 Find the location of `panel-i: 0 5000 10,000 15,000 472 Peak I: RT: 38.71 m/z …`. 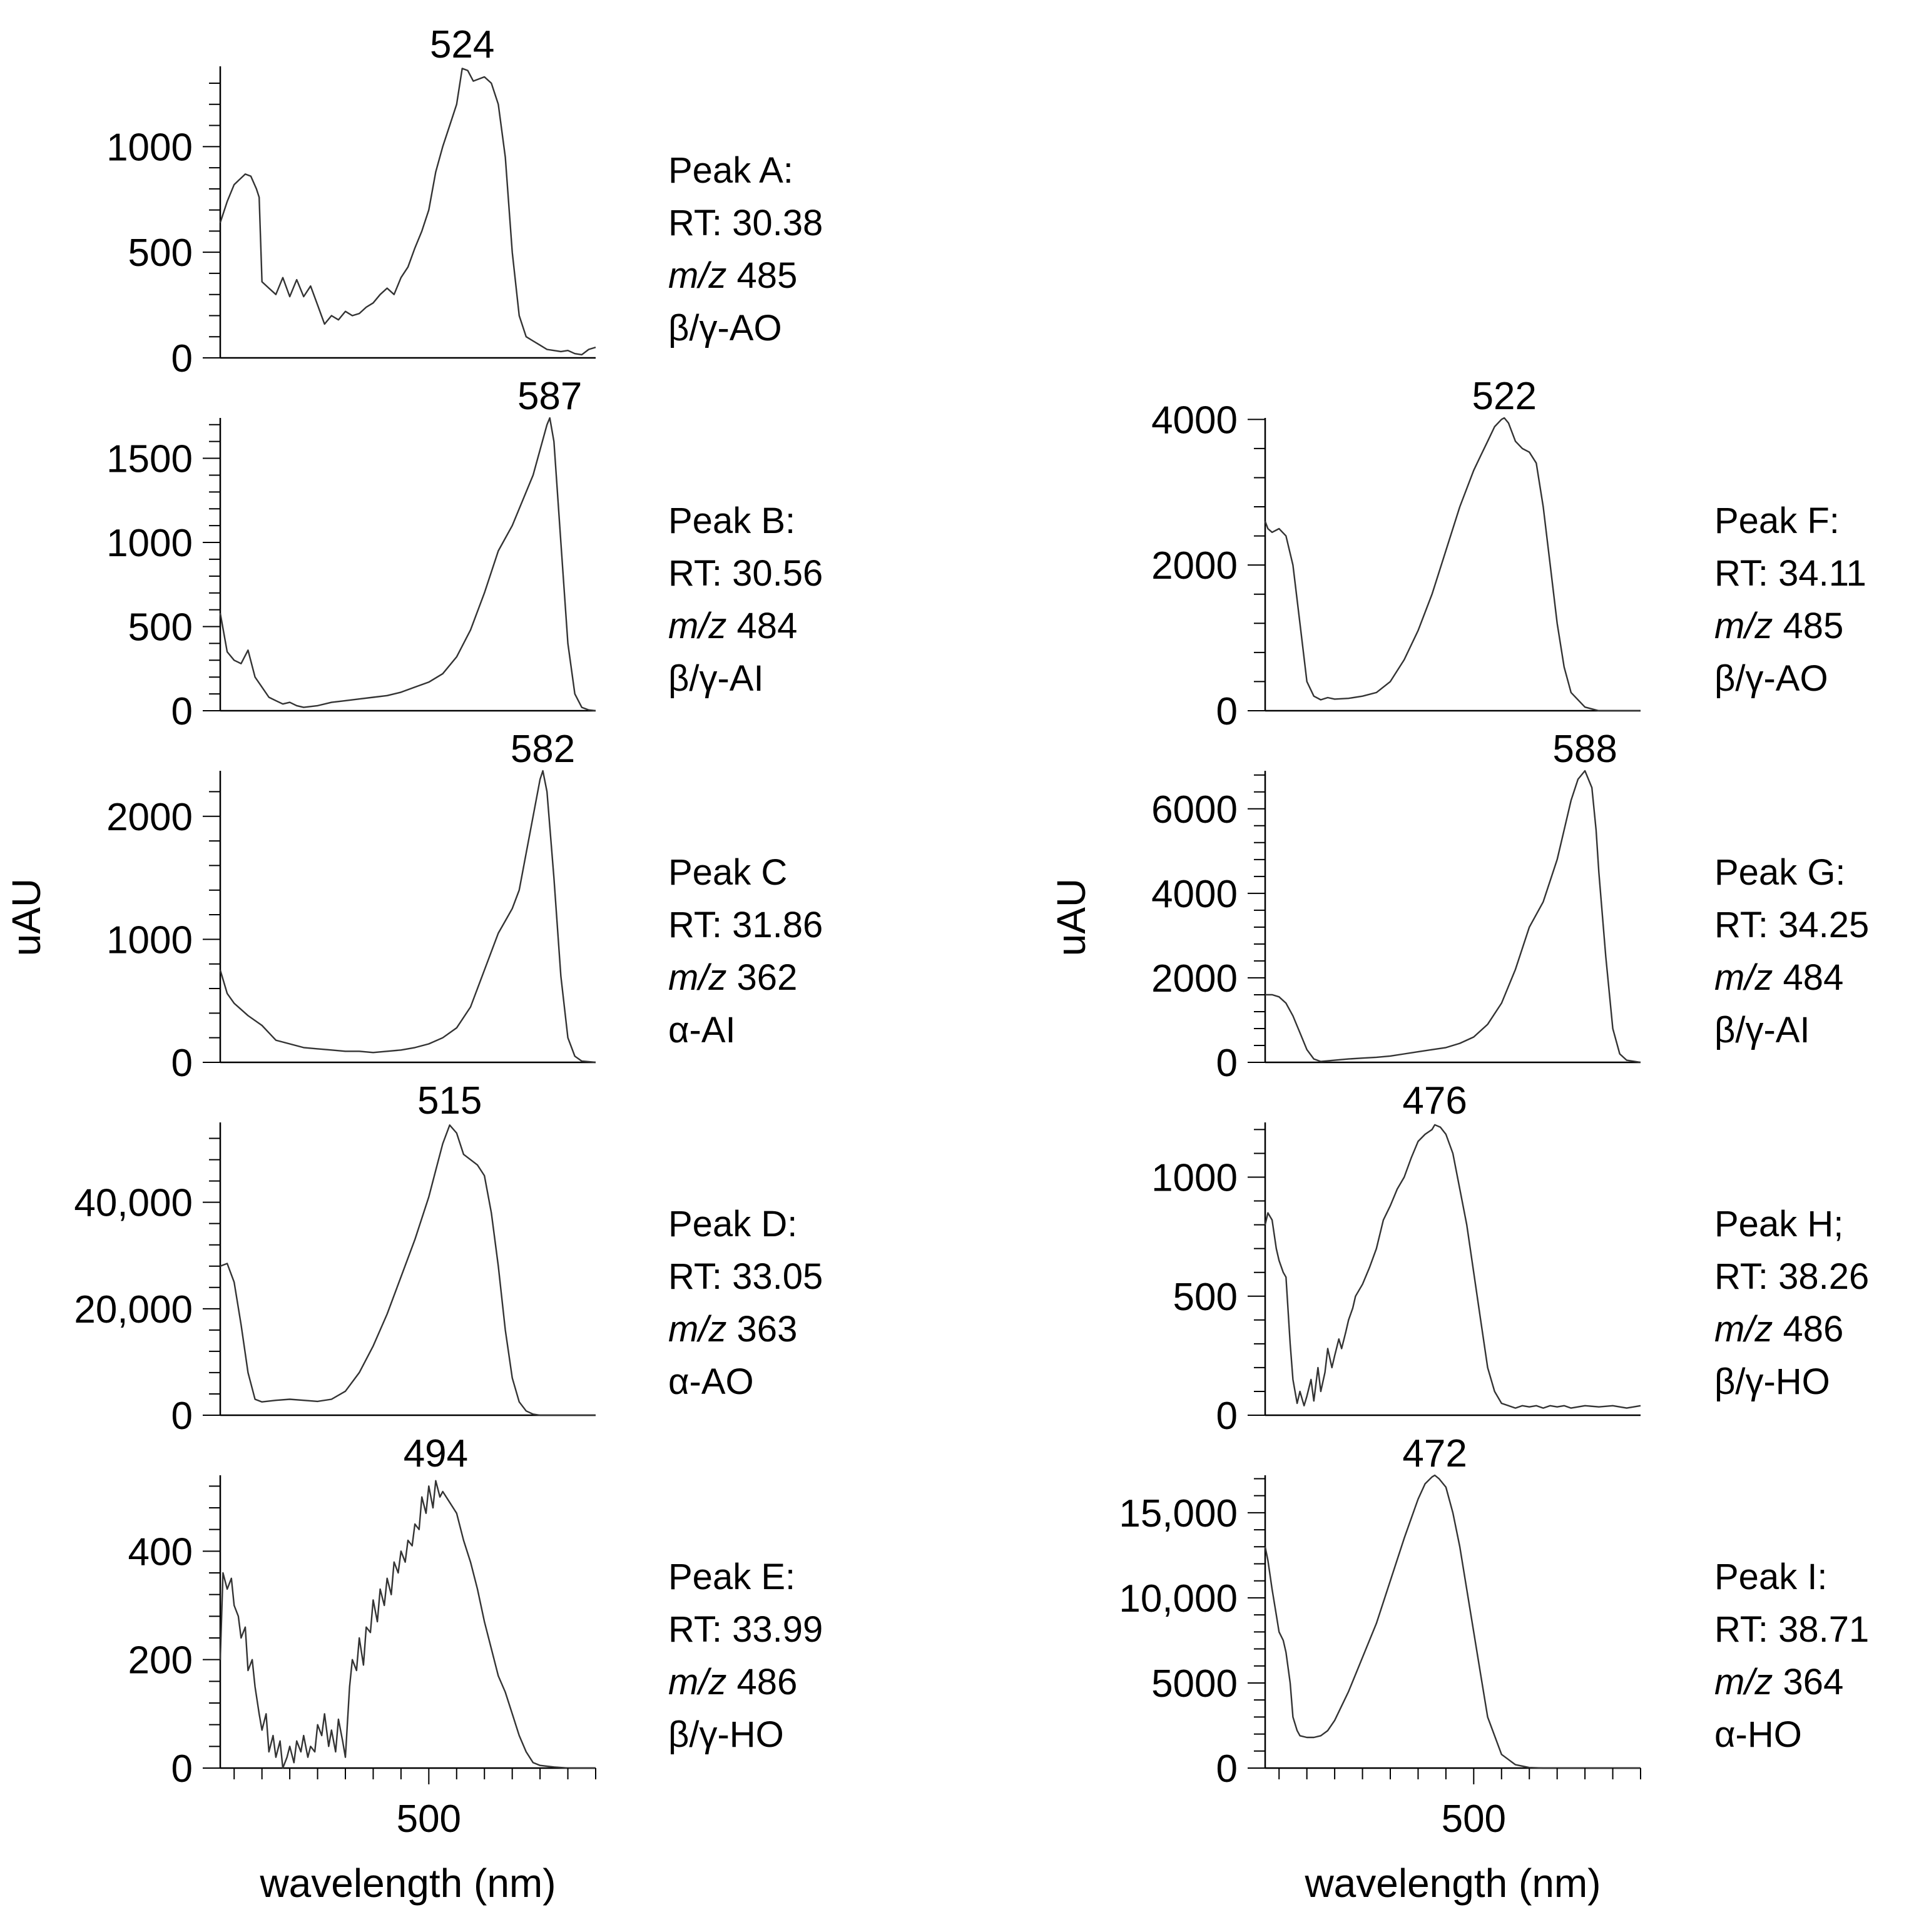

panel-i: 0 5000 10,000 15,000 472 Peak I: RT: 38.71 m/z … is located at coordinates (1494, 1669).